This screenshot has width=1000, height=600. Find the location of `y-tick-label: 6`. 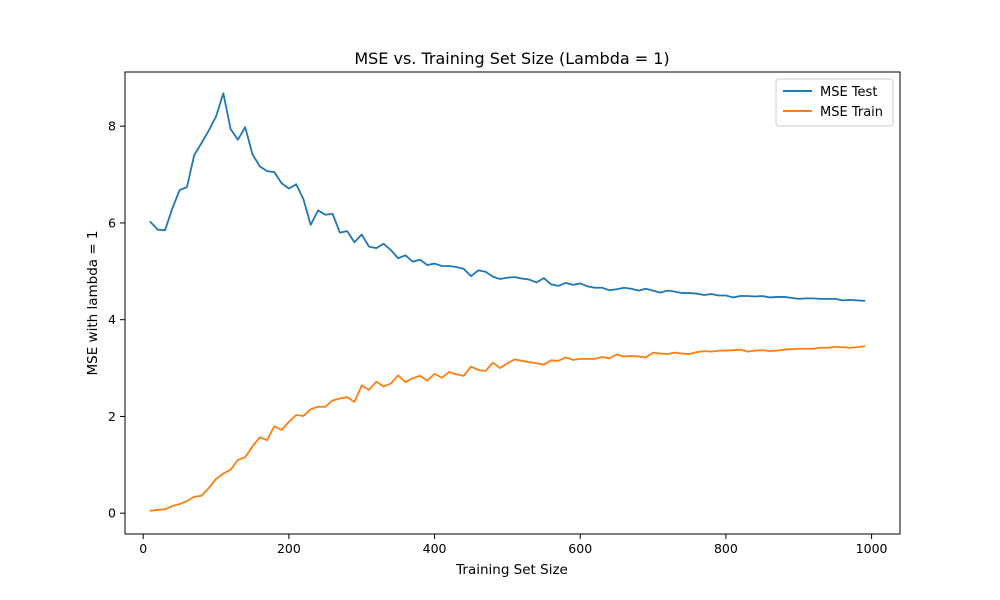

y-tick-label: 6 is located at coordinates (112, 222).